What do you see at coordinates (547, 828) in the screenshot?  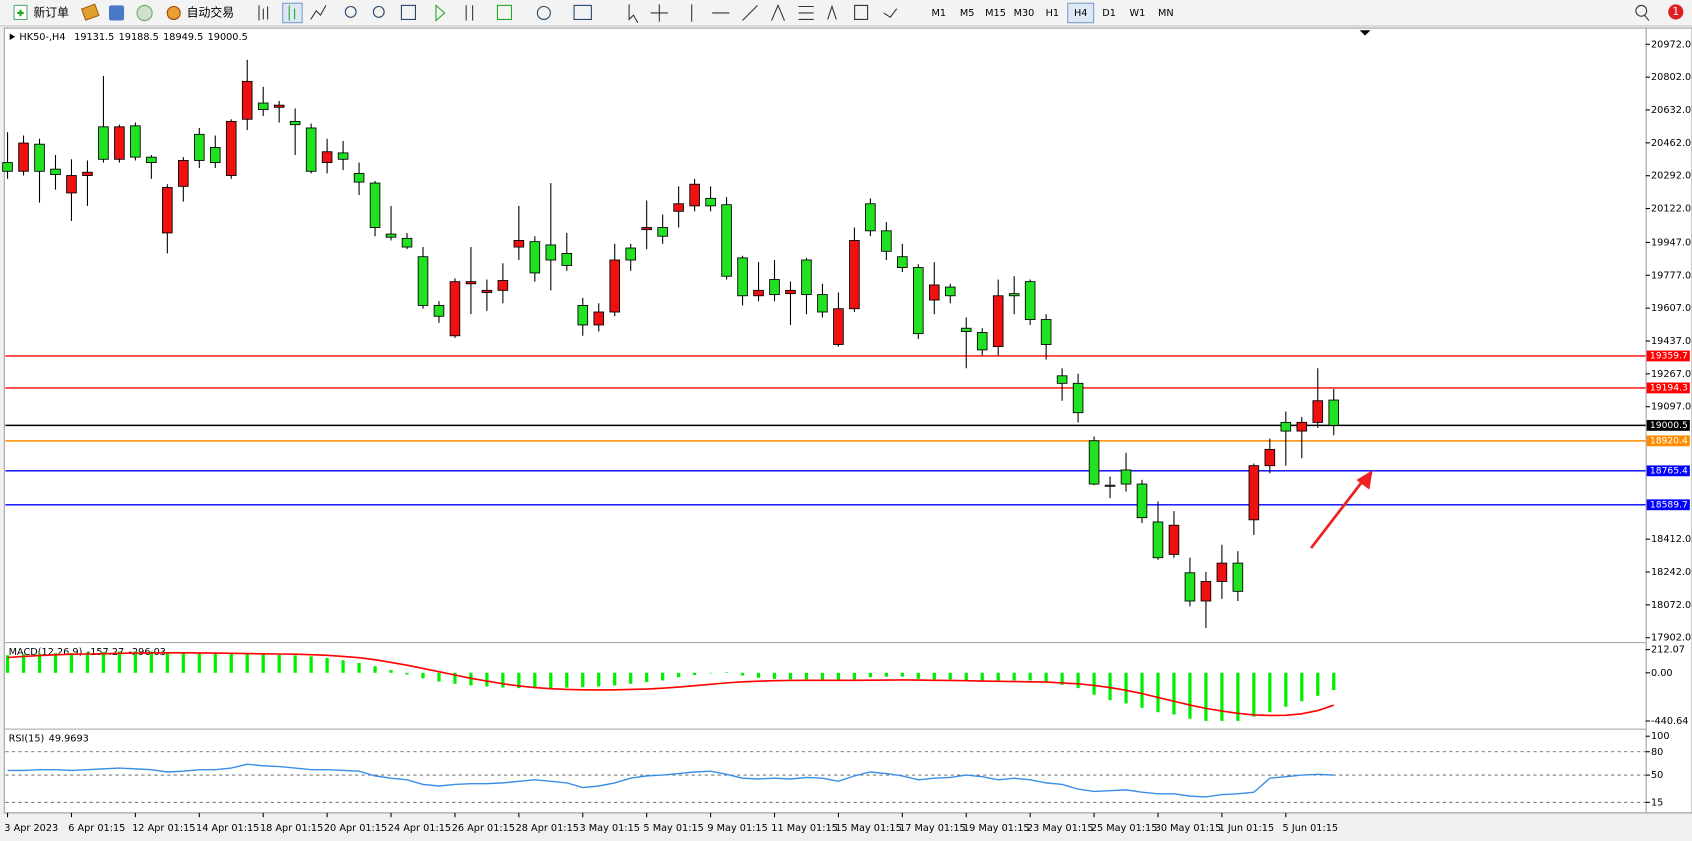 I see `x-tick-label: 28 Apr 01:15` at bounding box center [547, 828].